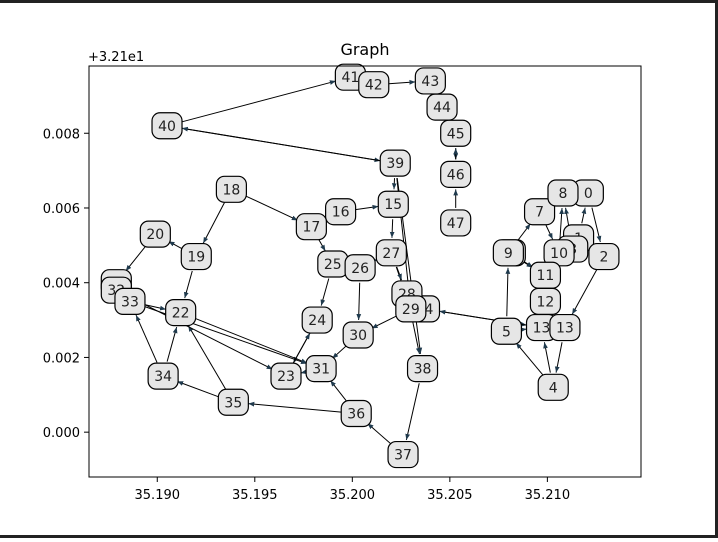 The image size is (718, 542). I want to click on graph-node-label: 40, so click(167, 127).